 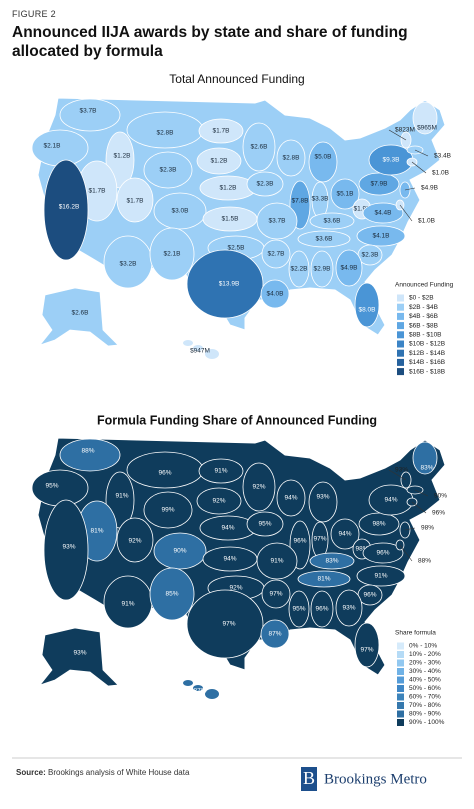 I want to click on state-label: $13.9B, so click(x=229, y=284).